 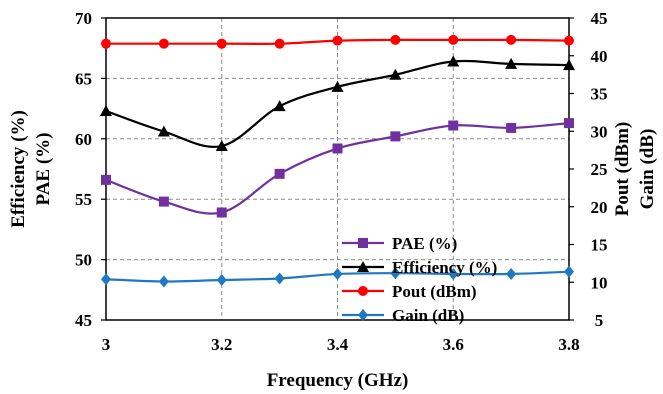 What do you see at coordinates (599, 56) in the screenshot?
I see `y-right-tick-label: 40` at bounding box center [599, 56].